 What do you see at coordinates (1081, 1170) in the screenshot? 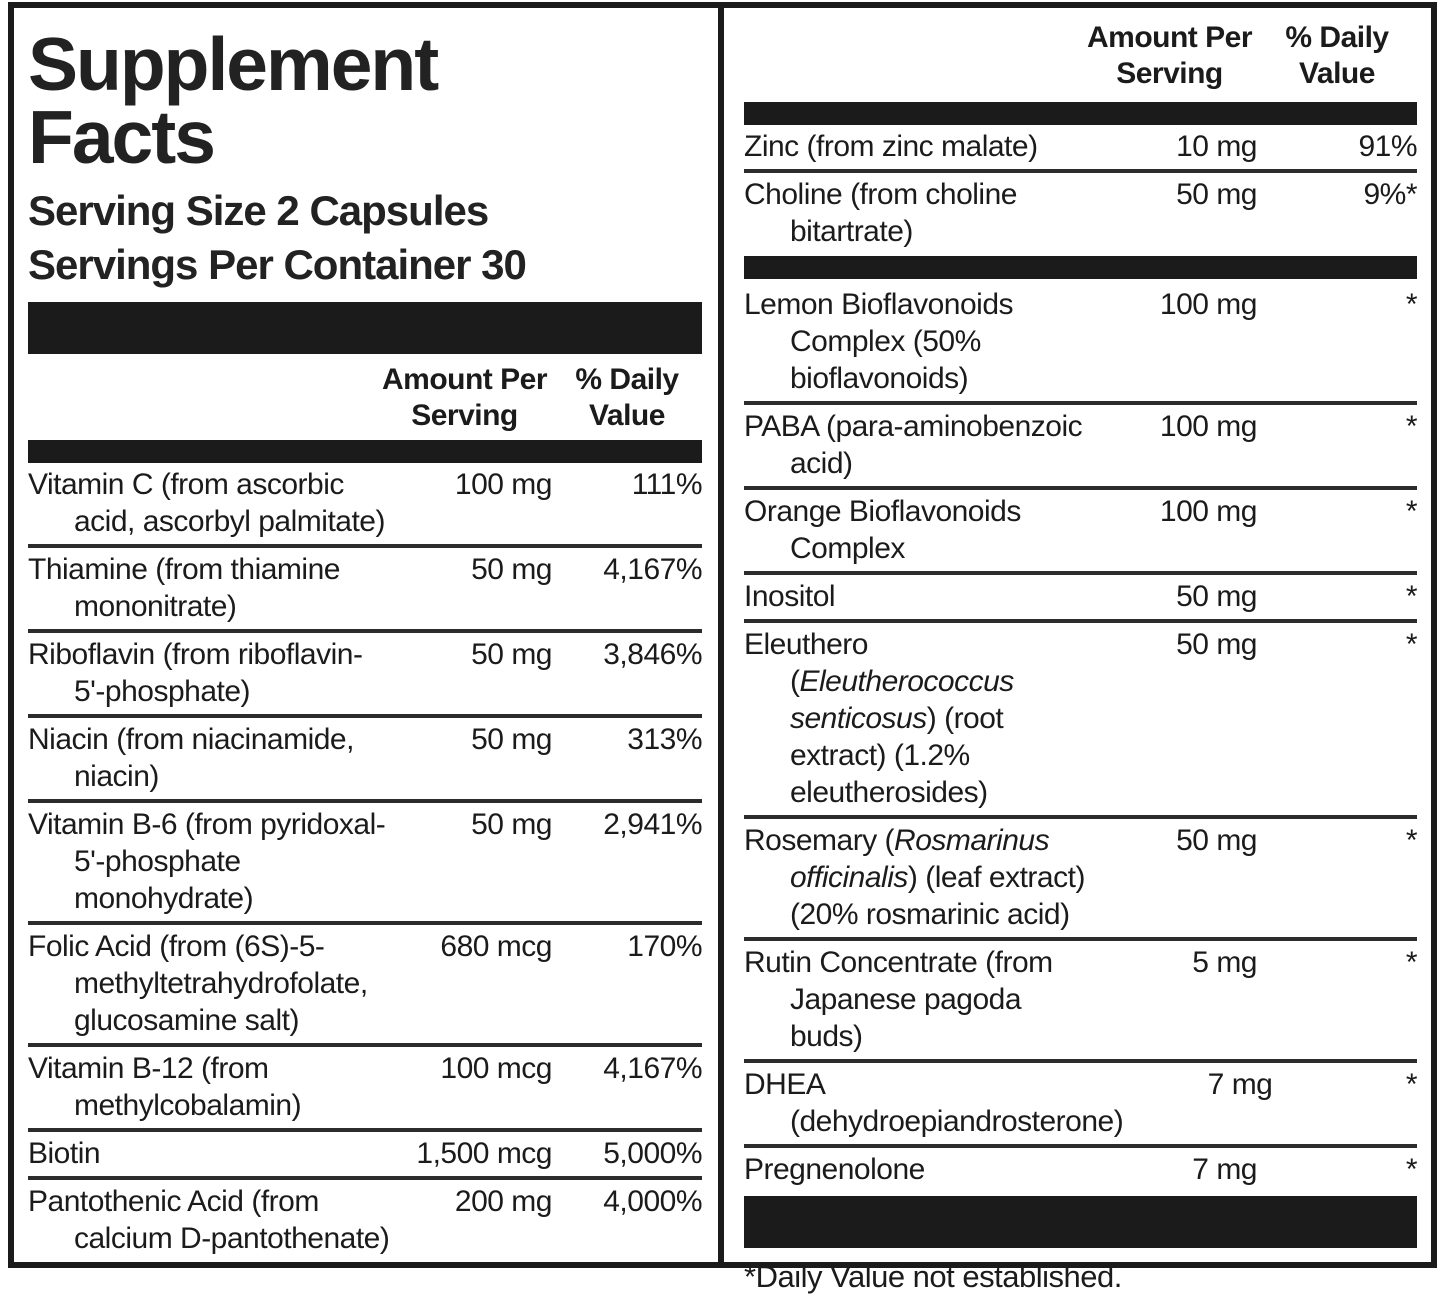
I see `table-row: Pregnenolone 7 mg *` at bounding box center [1081, 1170].